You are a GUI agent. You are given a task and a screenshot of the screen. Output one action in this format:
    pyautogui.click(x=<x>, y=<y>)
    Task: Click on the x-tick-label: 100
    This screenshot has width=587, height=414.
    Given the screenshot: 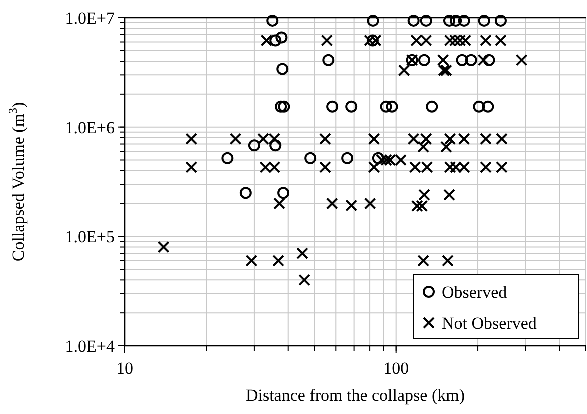 What is the action you would take?
    pyautogui.click(x=397, y=368)
    